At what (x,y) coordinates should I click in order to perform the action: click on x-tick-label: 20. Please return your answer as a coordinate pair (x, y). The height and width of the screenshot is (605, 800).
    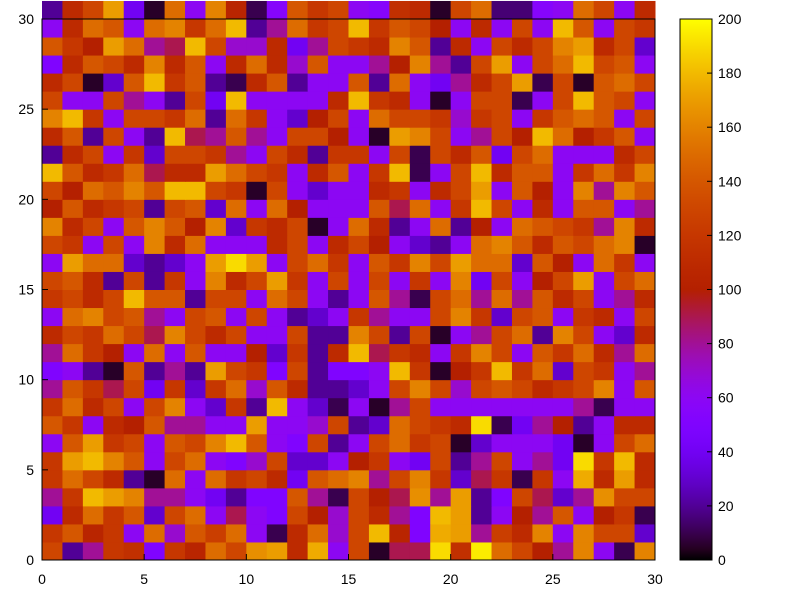
    Looking at the image, I should click on (451, 579).